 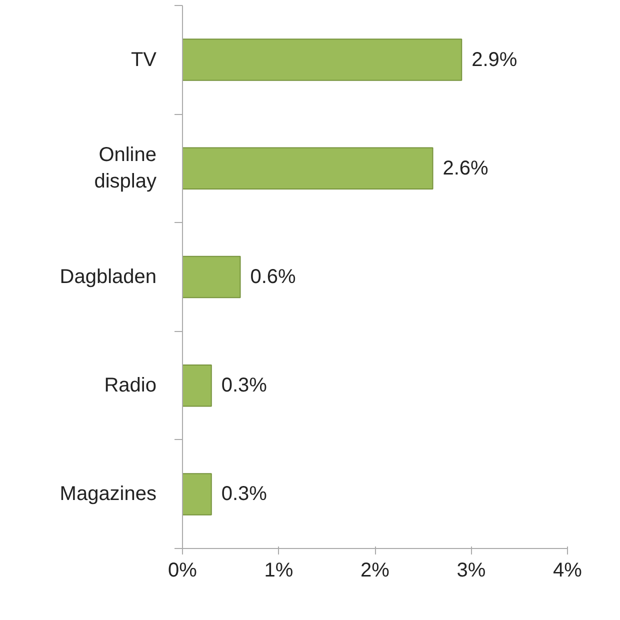 What do you see at coordinates (108, 277) in the screenshot?
I see `y-tick-label: Dagbladen` at bounding box center [108, 277].